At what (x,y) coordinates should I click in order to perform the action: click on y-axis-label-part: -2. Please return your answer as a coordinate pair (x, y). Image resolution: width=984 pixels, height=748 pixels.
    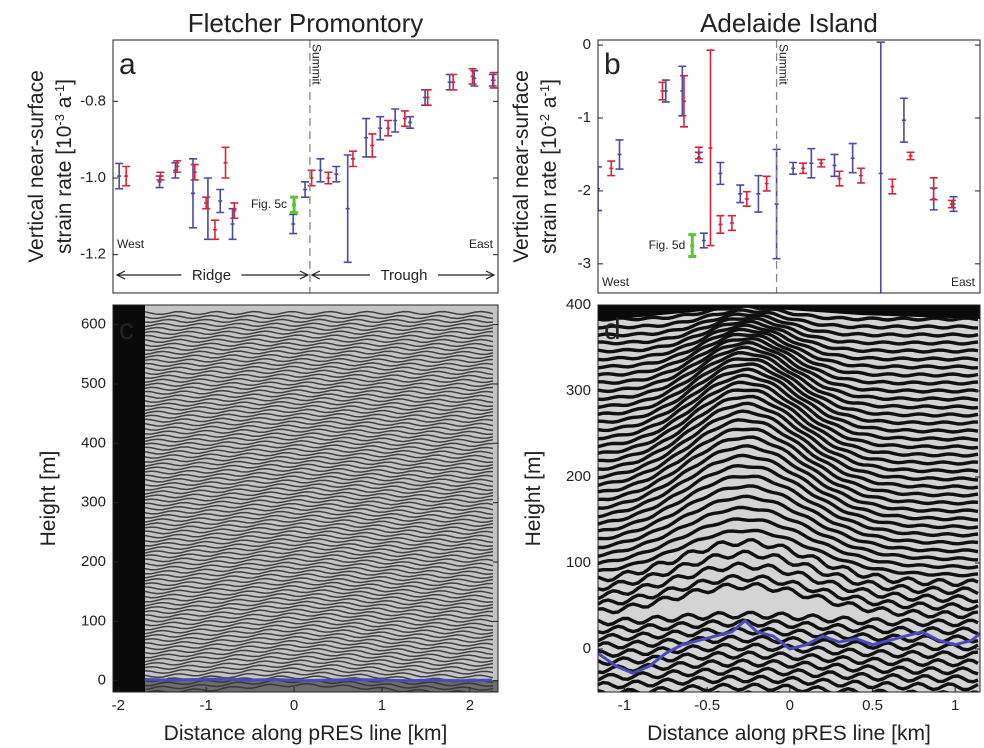
    Looking at the image, I should click on (544, 120).